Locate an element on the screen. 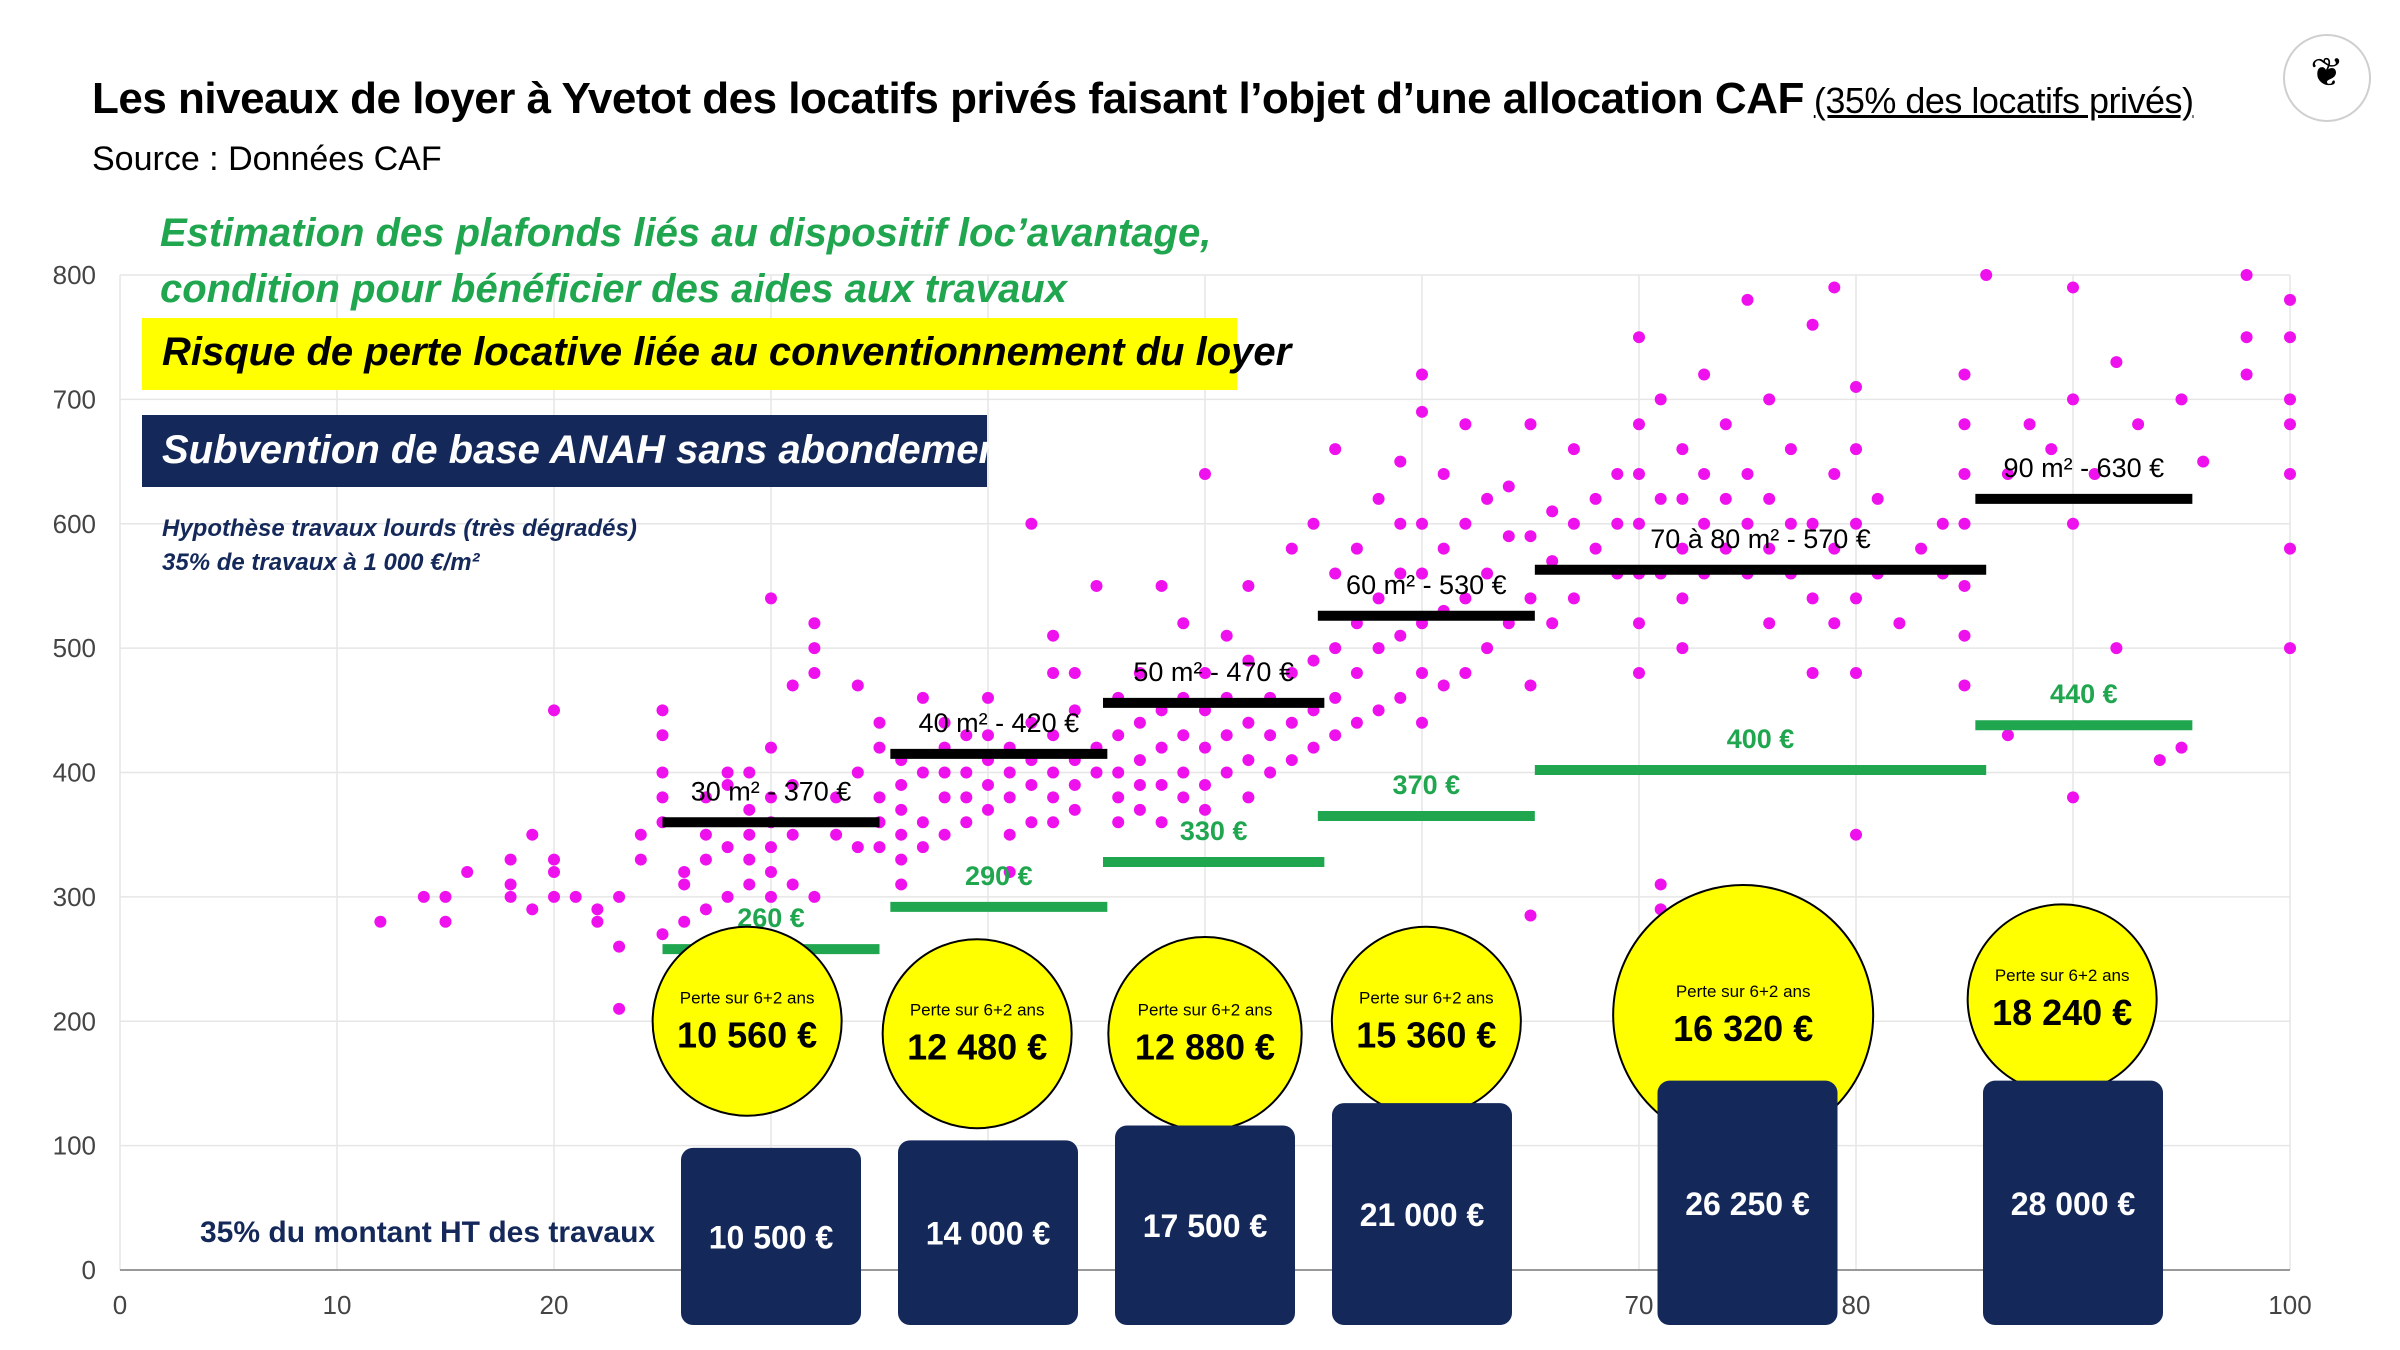  market-rent-label: 40 m² - 420 € is located at coordinates (999, 723).